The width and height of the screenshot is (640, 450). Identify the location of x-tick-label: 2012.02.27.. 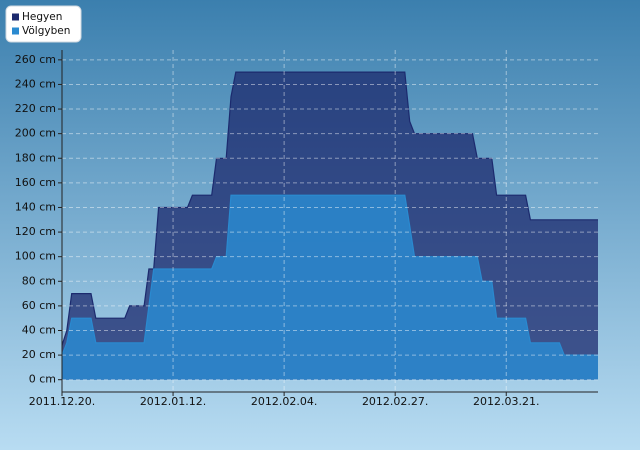
(395, 401).